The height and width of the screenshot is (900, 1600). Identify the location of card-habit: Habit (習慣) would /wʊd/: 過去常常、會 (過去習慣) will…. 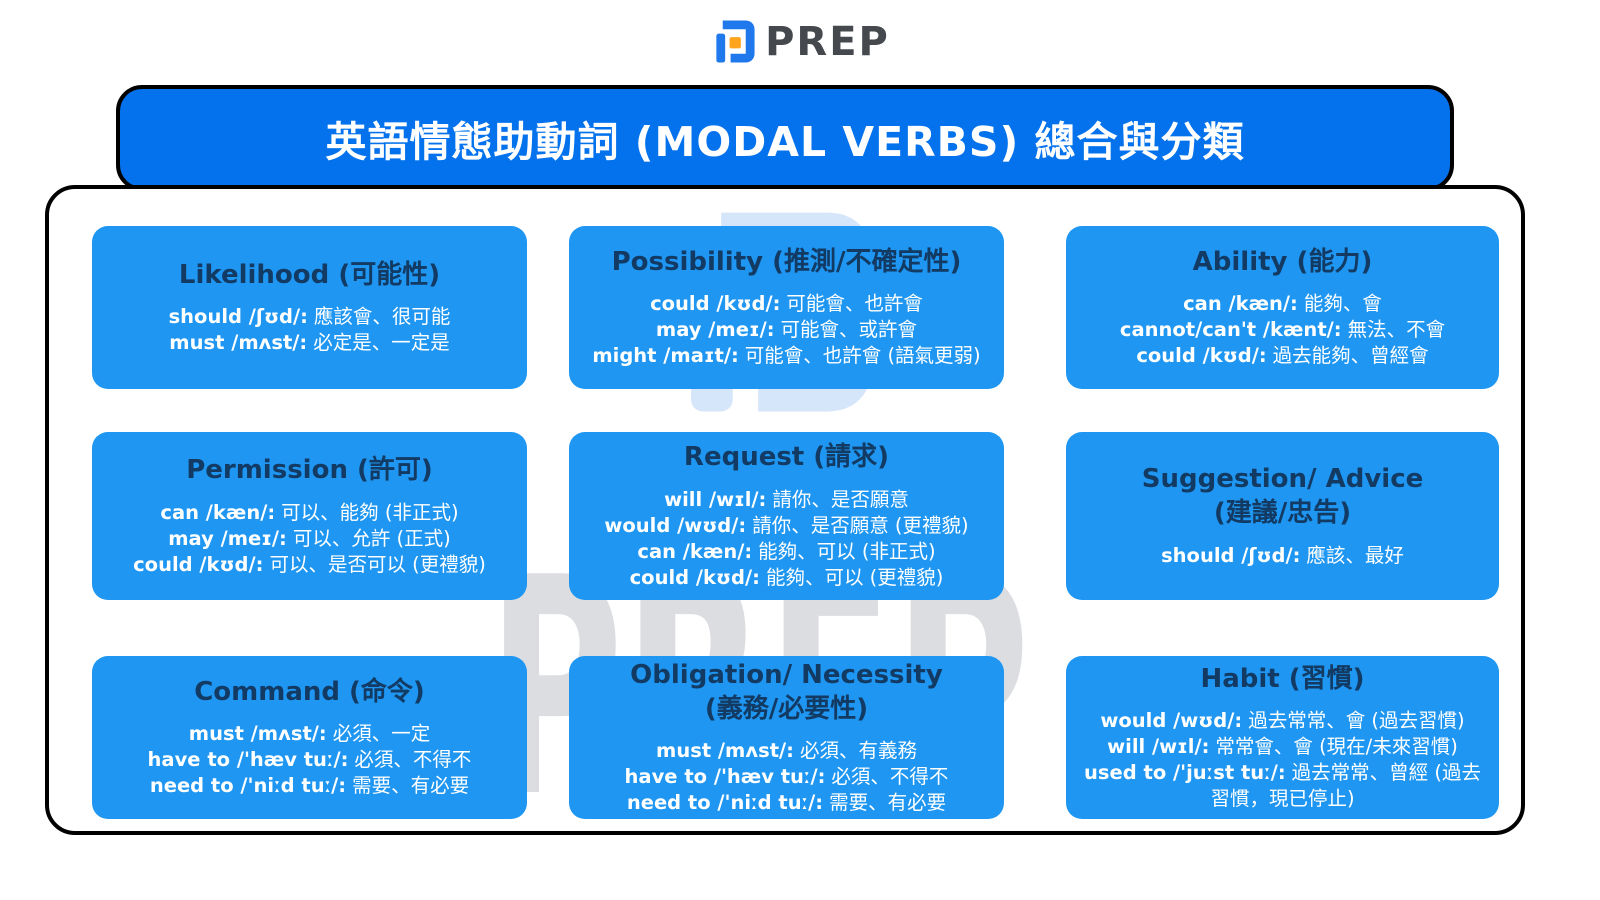
(1282, 737).